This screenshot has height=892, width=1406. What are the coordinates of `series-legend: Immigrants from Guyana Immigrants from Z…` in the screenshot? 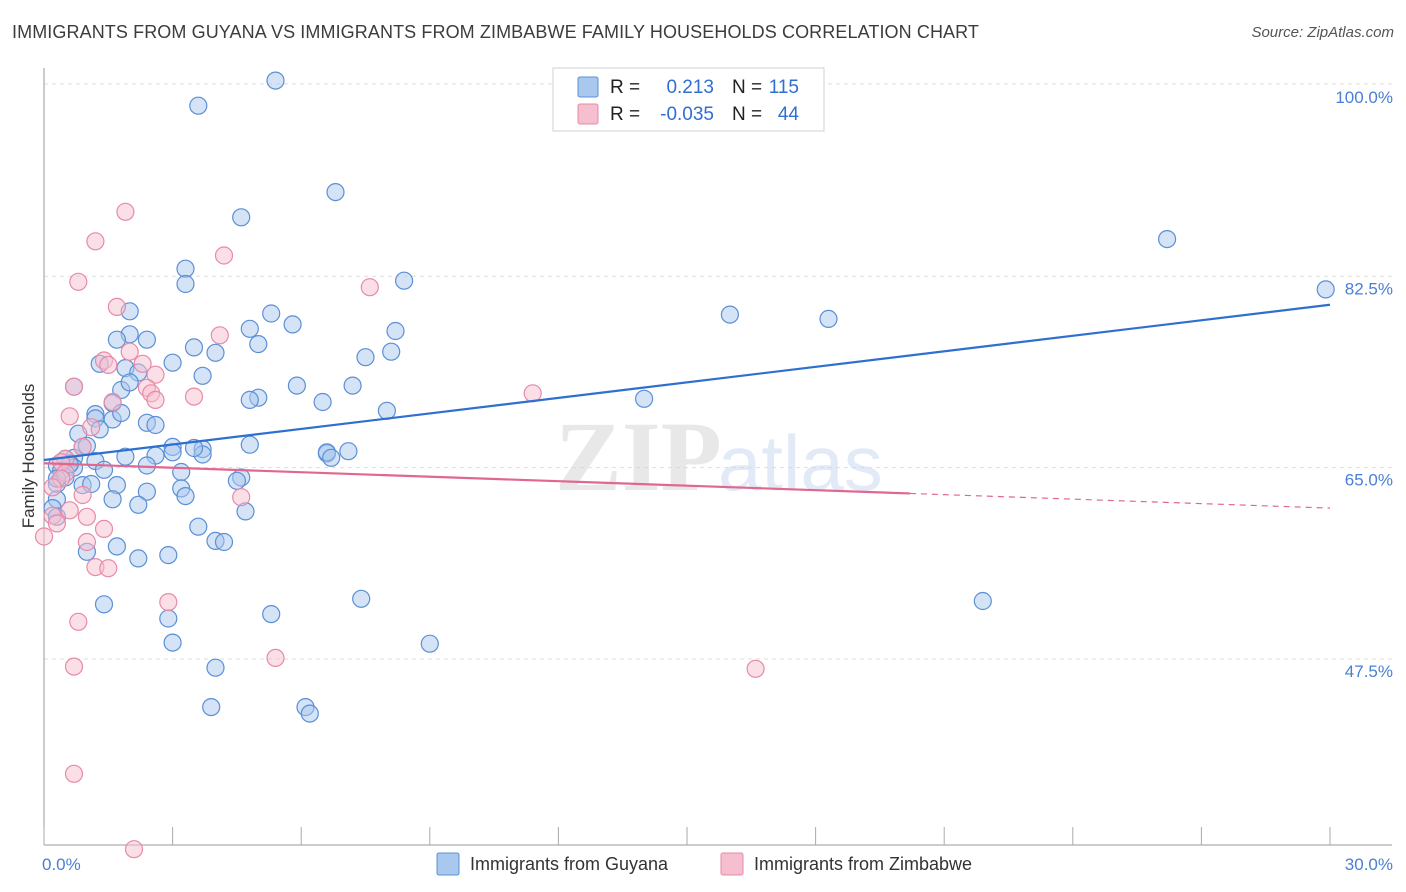 It's located at (704, 864).